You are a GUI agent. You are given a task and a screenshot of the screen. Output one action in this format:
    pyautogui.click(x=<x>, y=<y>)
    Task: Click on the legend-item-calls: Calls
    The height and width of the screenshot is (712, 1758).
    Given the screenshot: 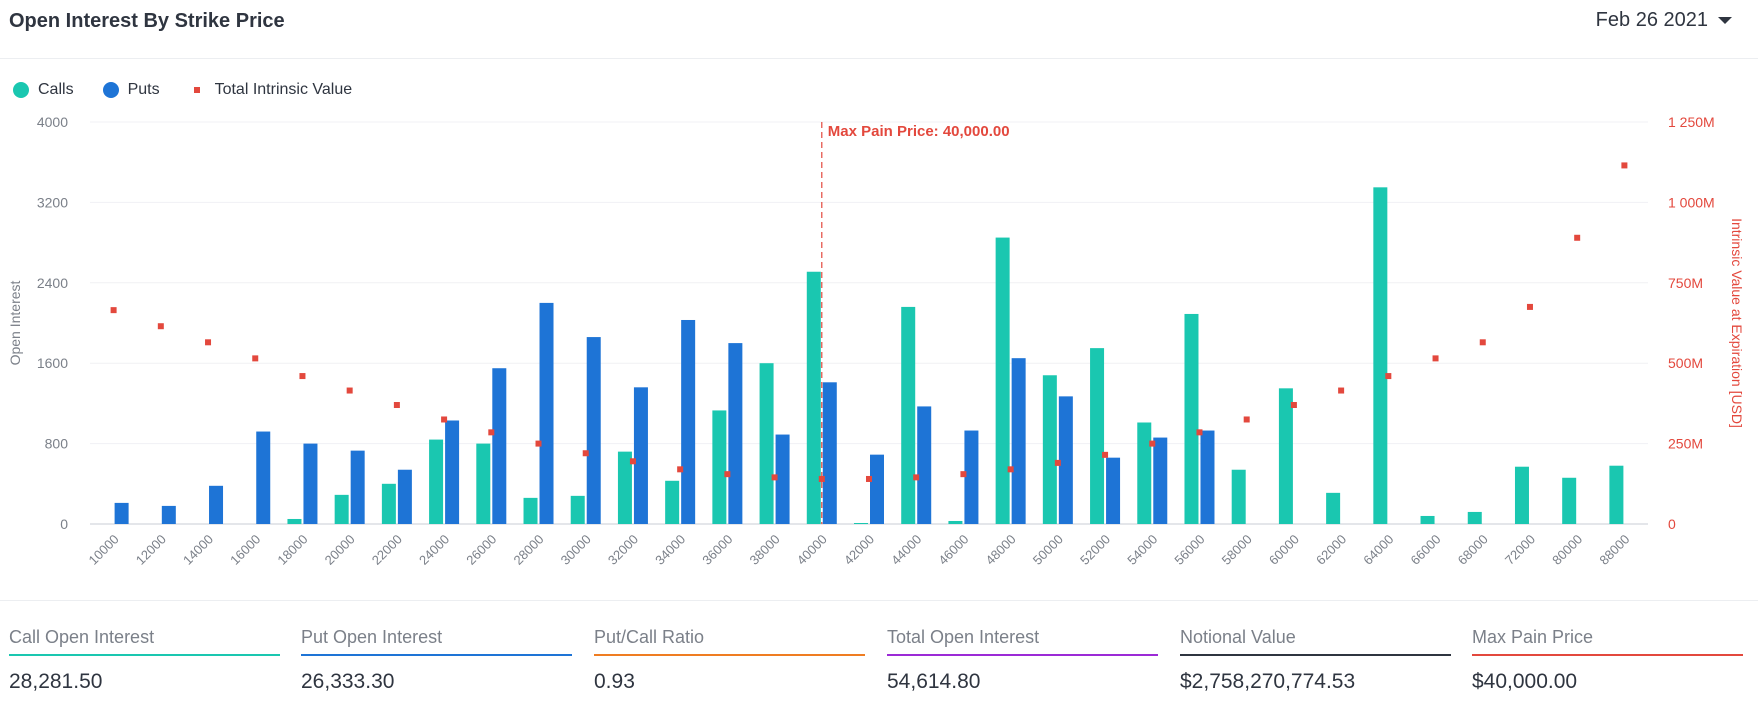 What is the action you would take?
    pyautogui.click(x=43, y=90)
    